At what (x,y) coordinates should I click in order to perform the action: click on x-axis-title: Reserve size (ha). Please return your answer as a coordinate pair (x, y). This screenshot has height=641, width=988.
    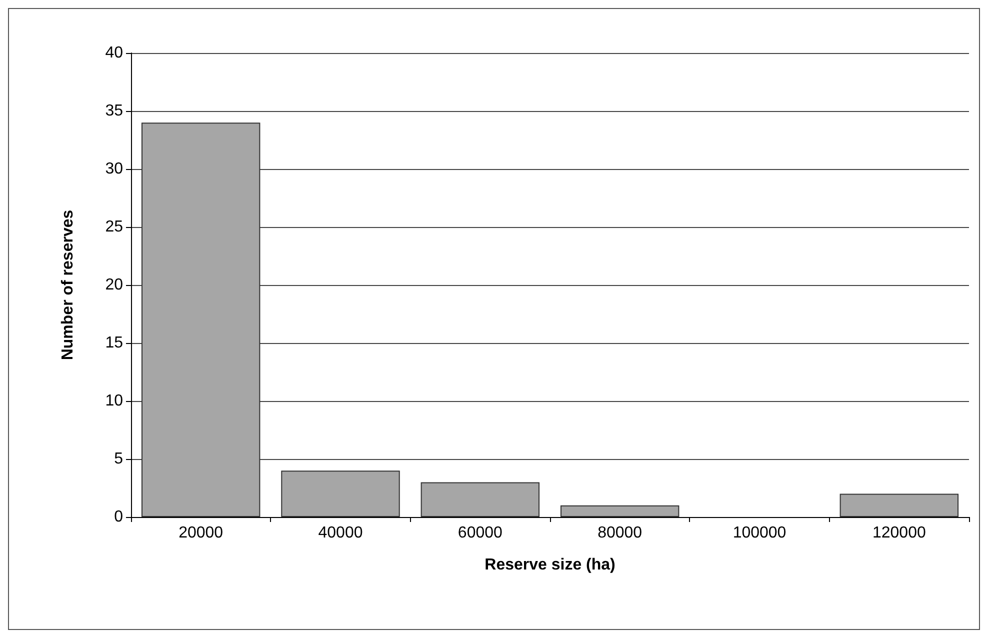
    Looking at the image, I should click on (550, 565).